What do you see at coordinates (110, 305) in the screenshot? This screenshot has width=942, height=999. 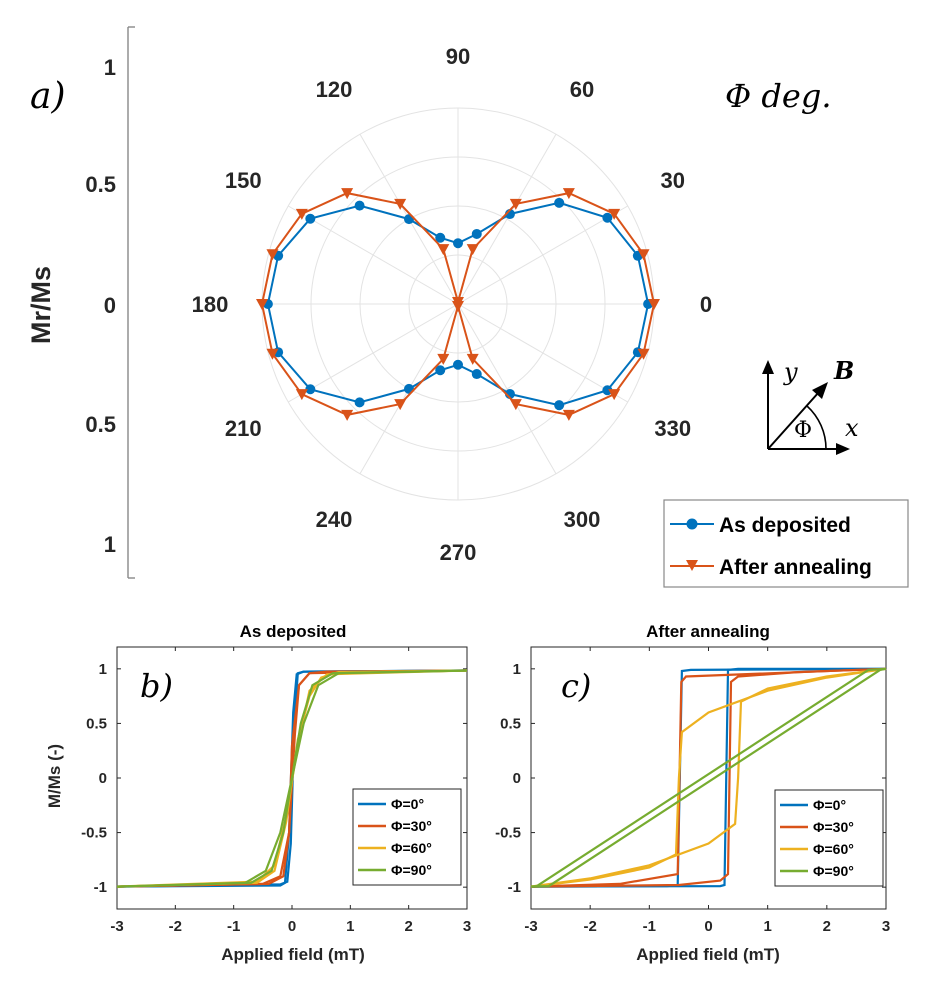 I see `radial-tick-label: 0` at bounding box center [110, 305].